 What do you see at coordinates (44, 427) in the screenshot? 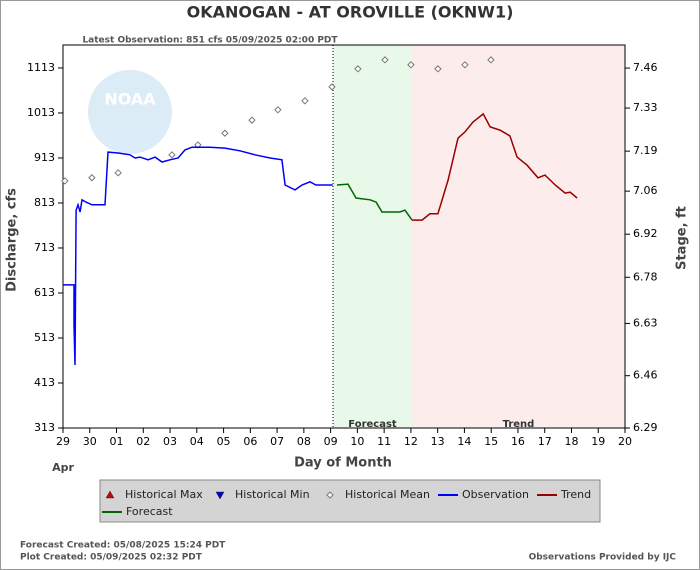
I see `y-tick-label: 313` at bounding box center [44, 427].